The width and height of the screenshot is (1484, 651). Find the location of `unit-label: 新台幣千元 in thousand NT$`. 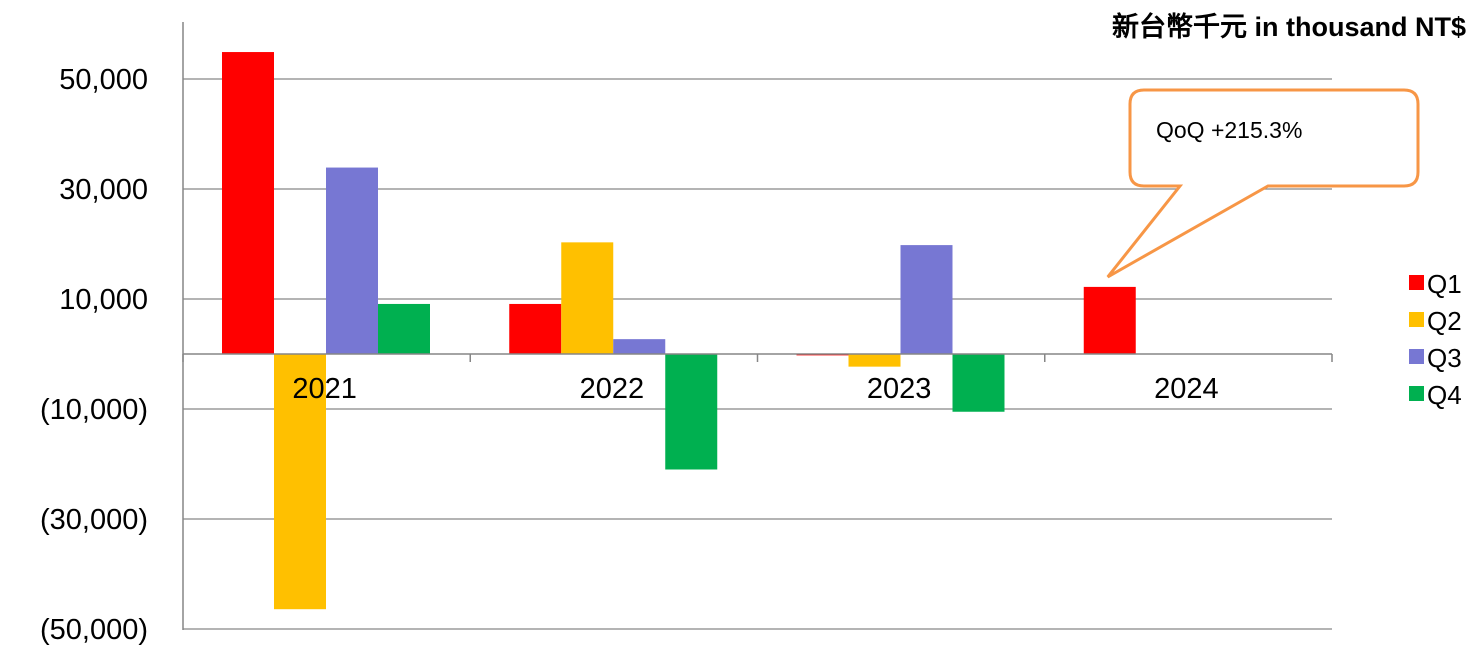

unit-label: 新台幣千元 in thousand NT$ is located at coordinates (1289, 26).